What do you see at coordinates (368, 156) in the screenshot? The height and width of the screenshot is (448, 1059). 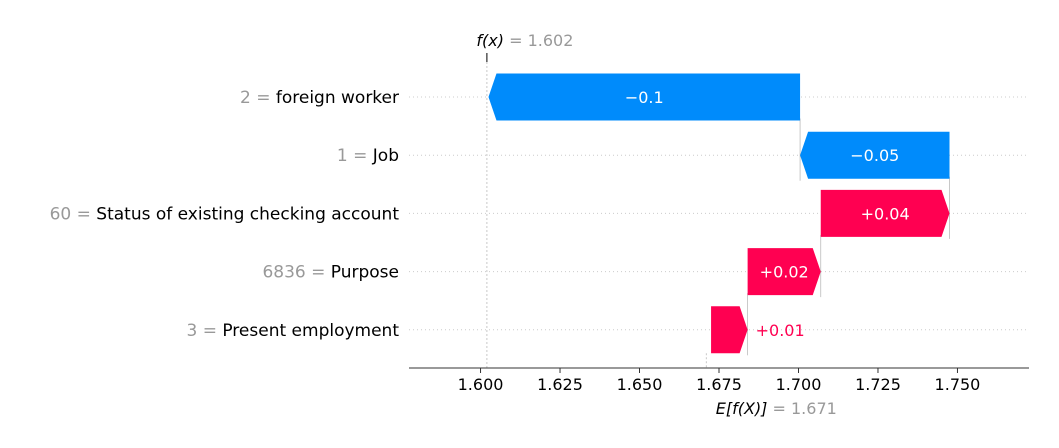 I see `feature-label: 1 = Job` at bounding box center [368, 156].